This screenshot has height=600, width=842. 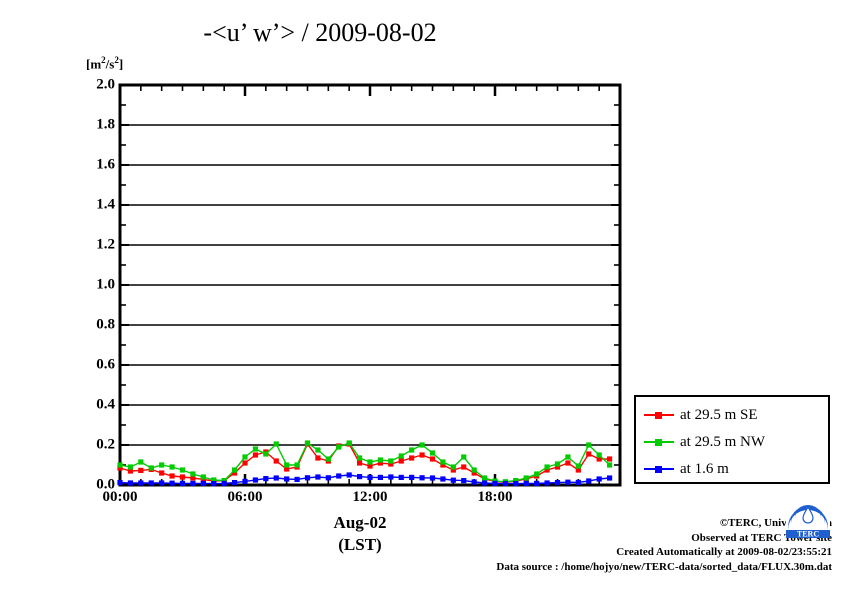 What do you see at coordinates (105, 284) in the screenshot?
I see `y-tick-label: 1.0` at bounding box center [105, 284].